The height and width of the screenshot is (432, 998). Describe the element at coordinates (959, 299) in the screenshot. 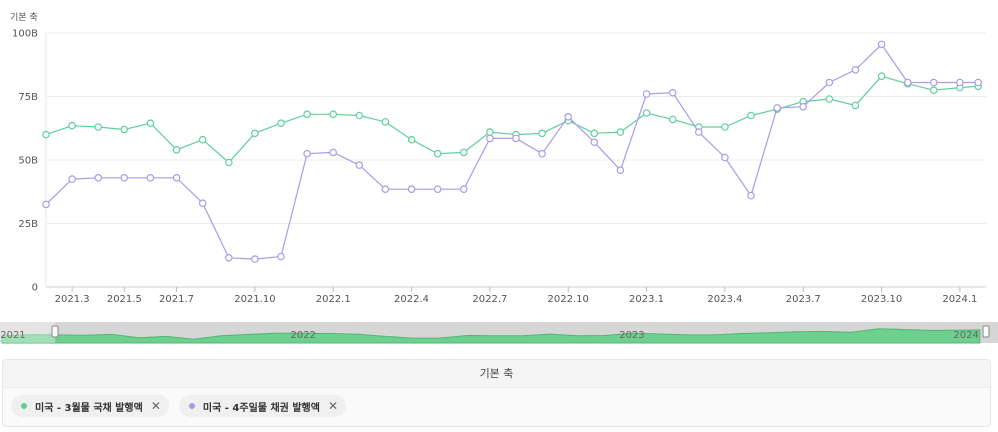

I see `x-tick-label: 2024.1` at that location.